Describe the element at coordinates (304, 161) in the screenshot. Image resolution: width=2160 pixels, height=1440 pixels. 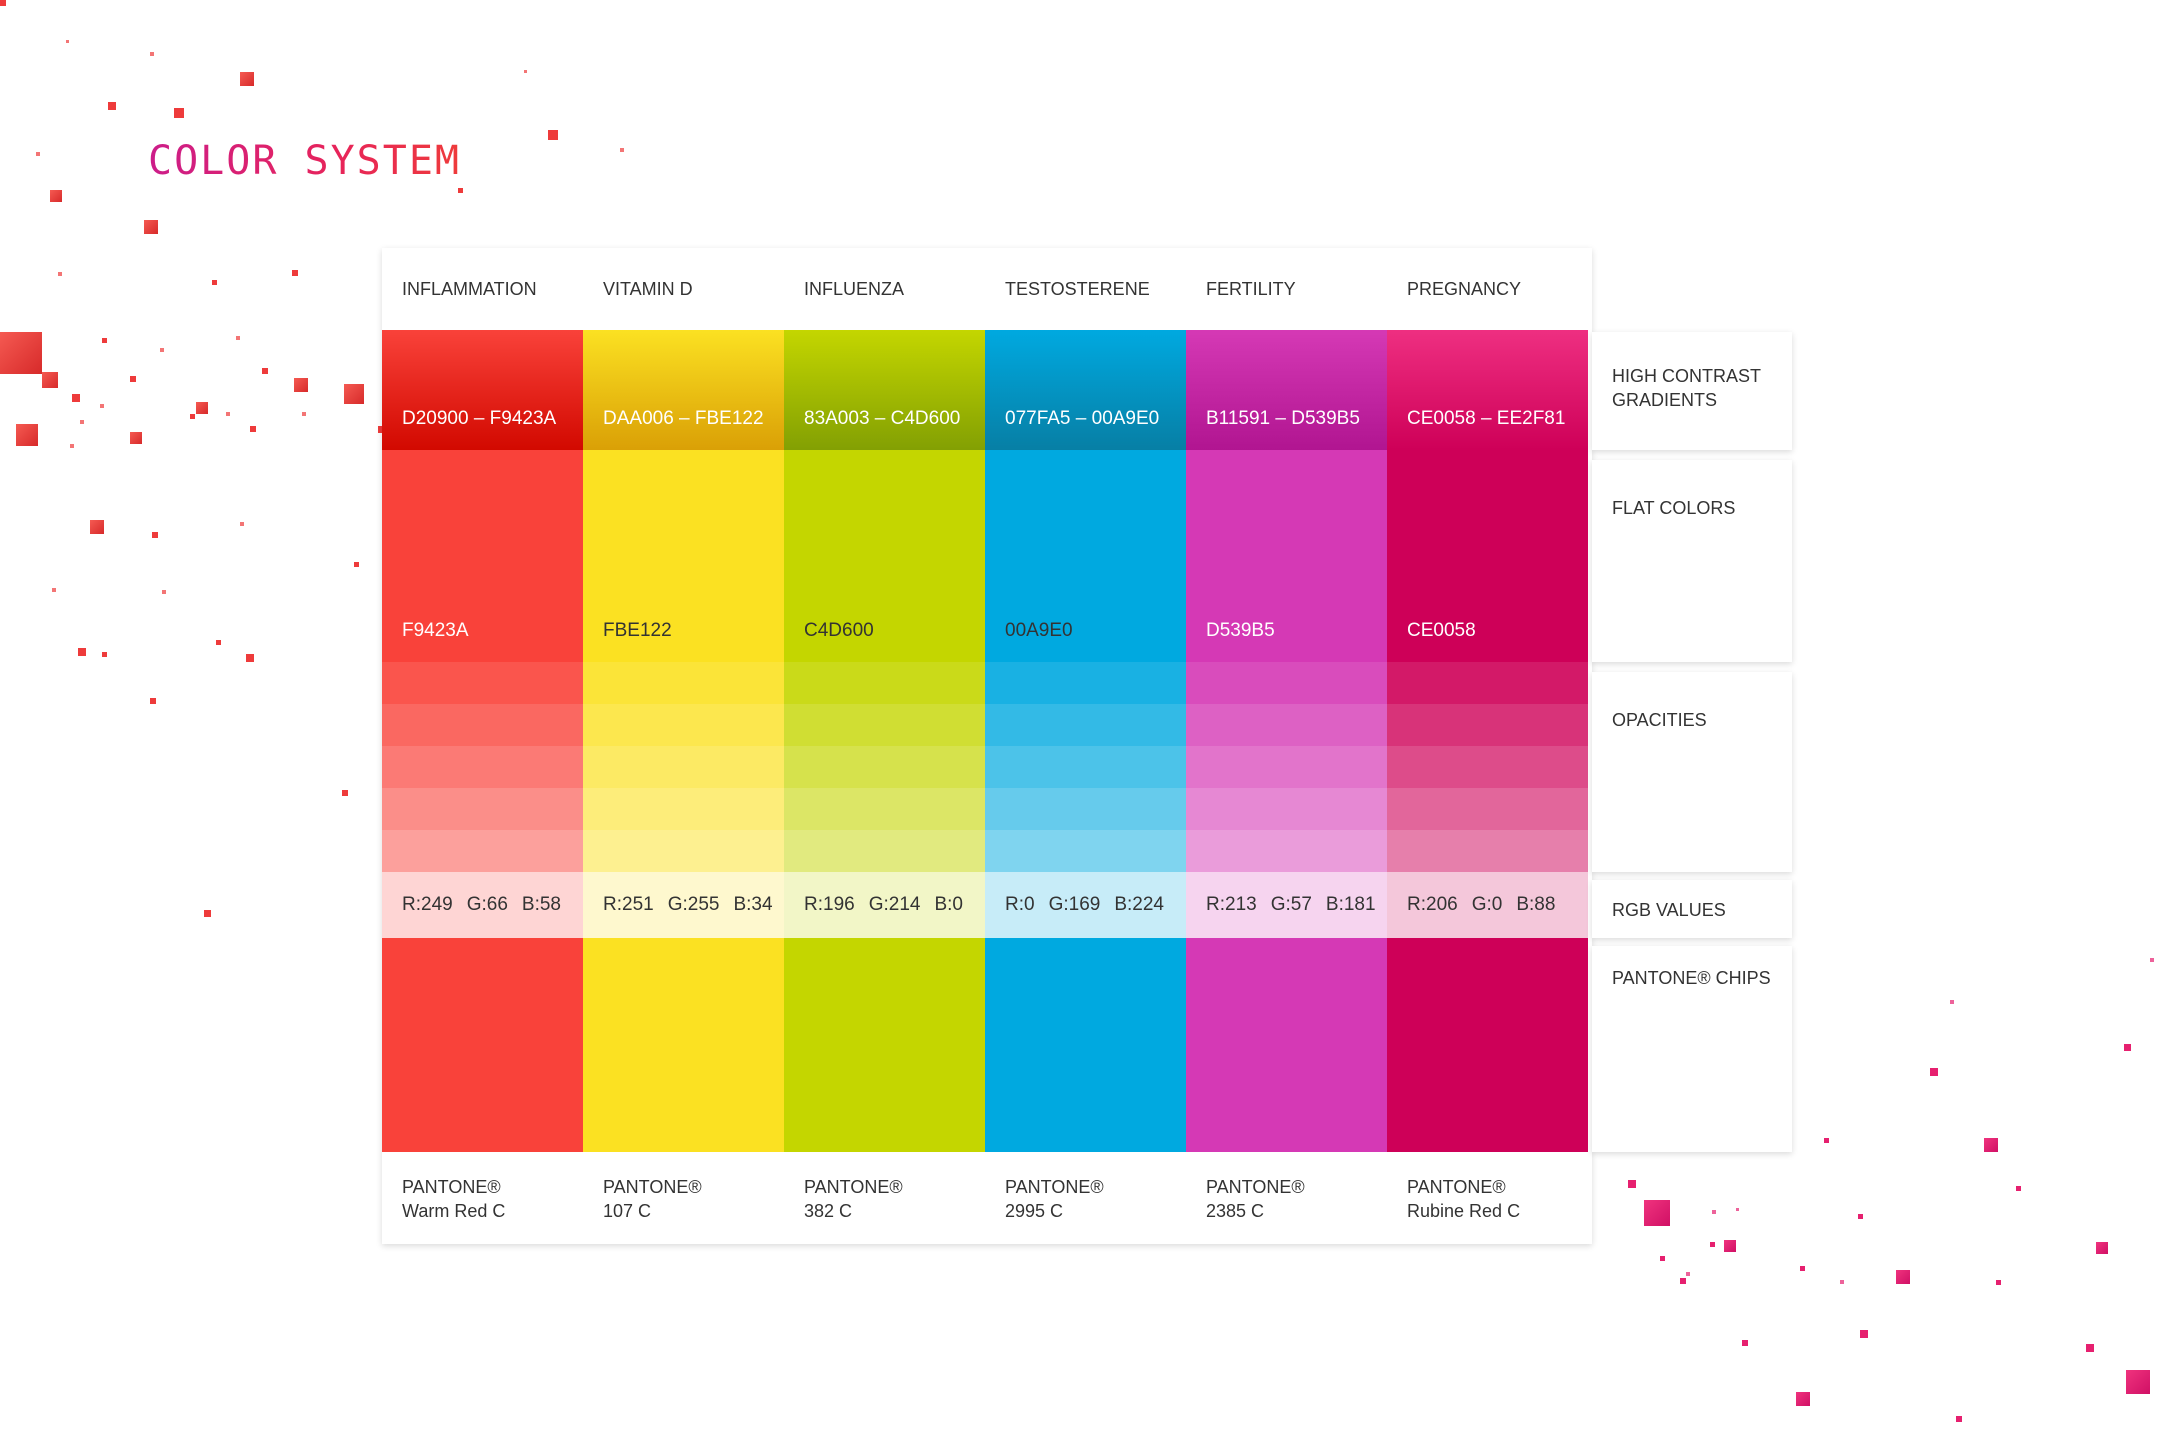
I see `page-title: COLOR SYSTEM` at that location.